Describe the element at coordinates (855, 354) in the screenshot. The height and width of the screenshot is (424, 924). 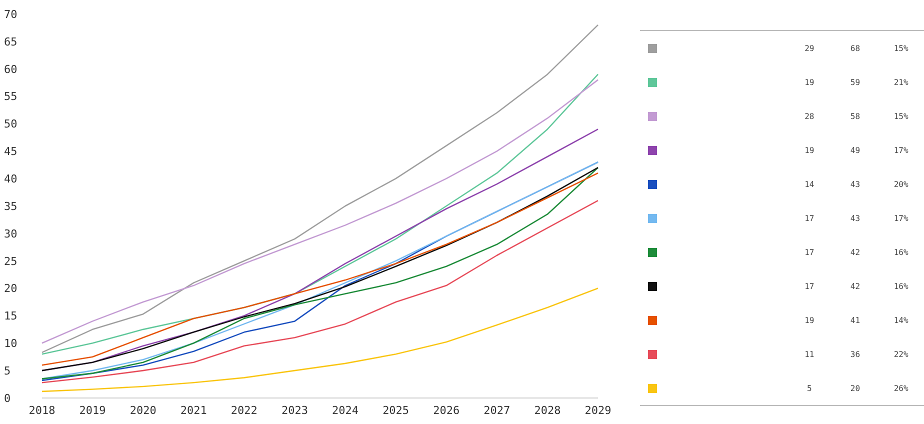
I see `text: 36` at that location.